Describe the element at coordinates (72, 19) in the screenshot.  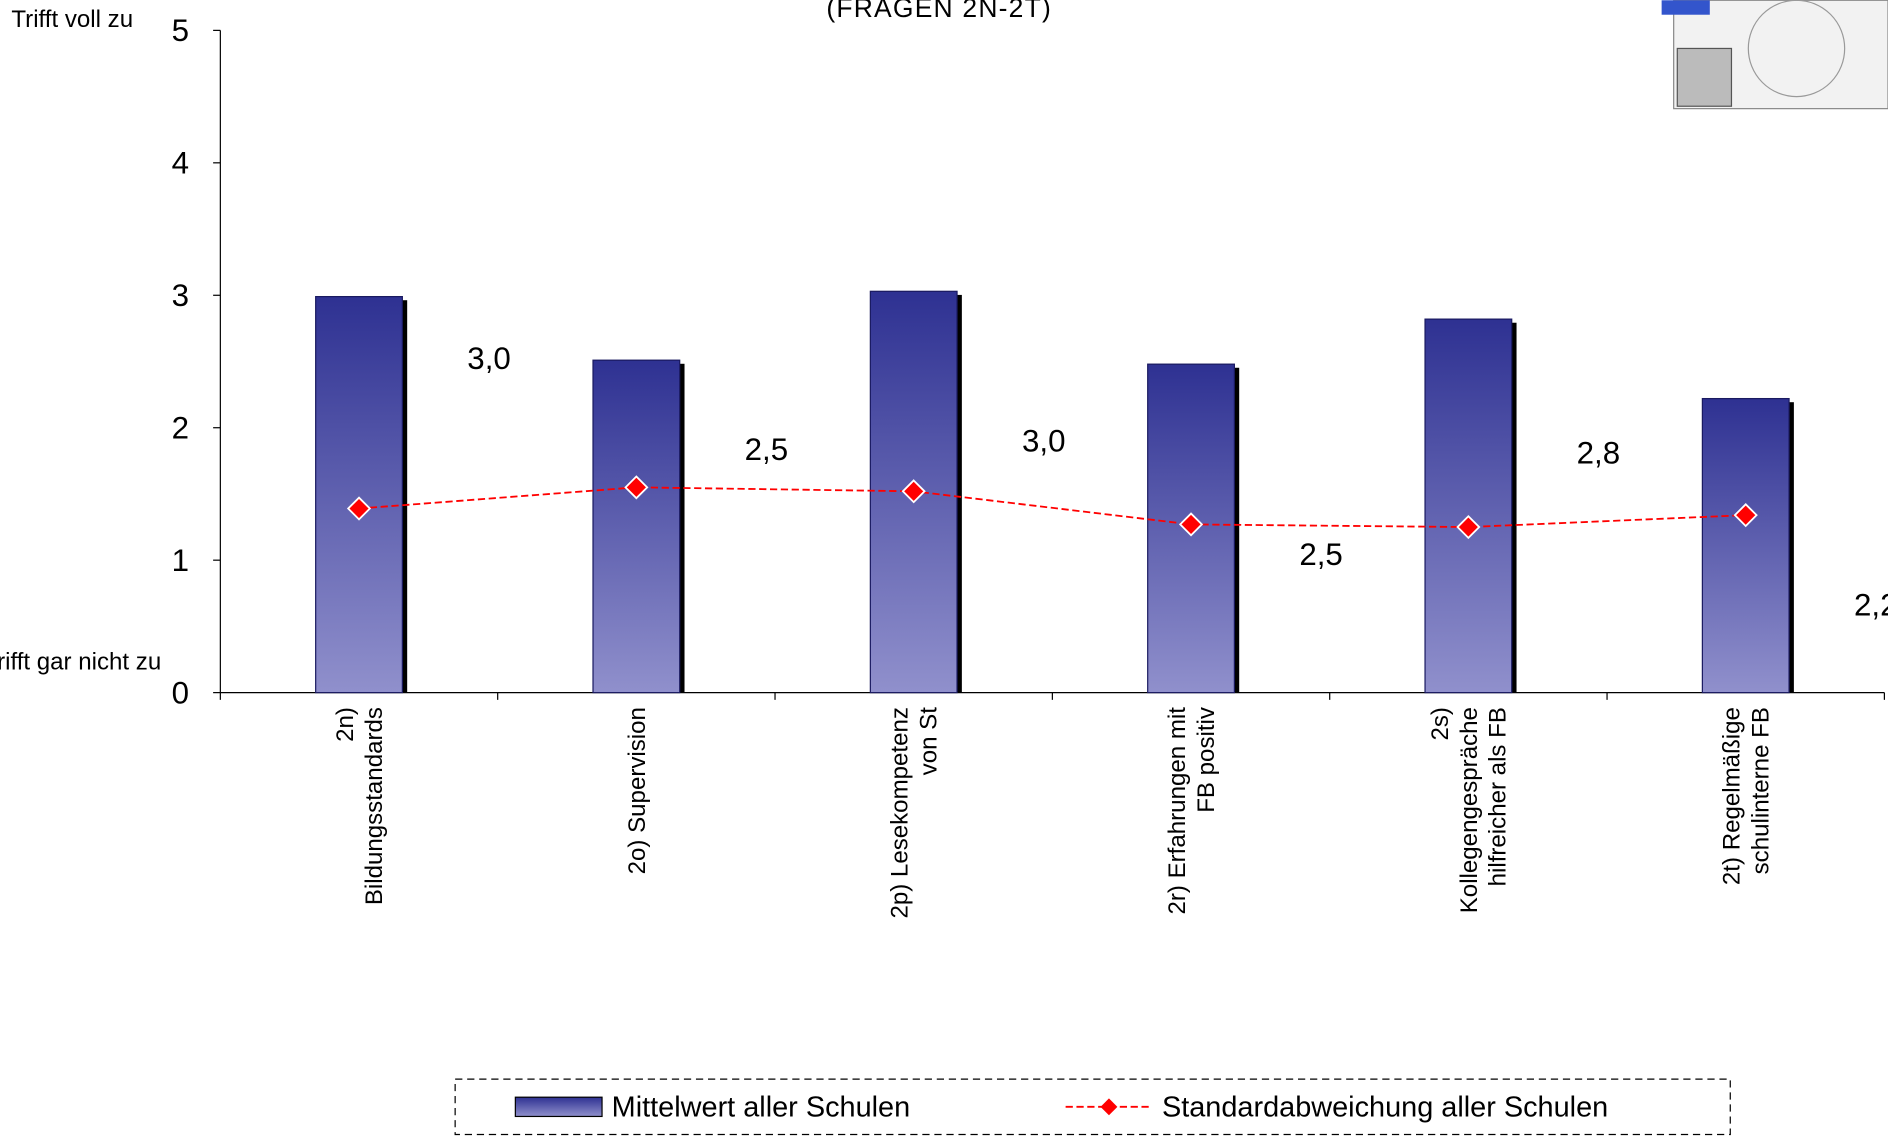
I see `y-axis-annotation-top: Trifft voll zu` at that location.